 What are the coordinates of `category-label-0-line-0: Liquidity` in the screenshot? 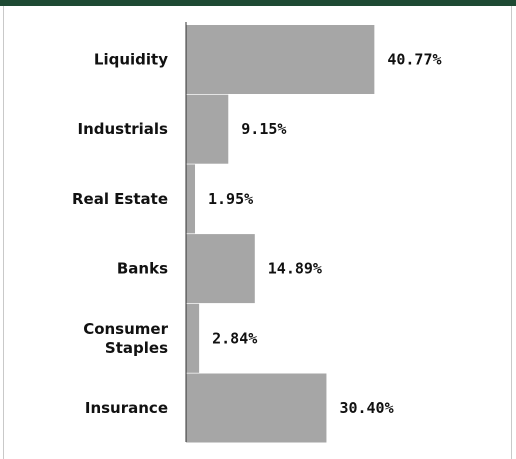 It's located at (131, 60).